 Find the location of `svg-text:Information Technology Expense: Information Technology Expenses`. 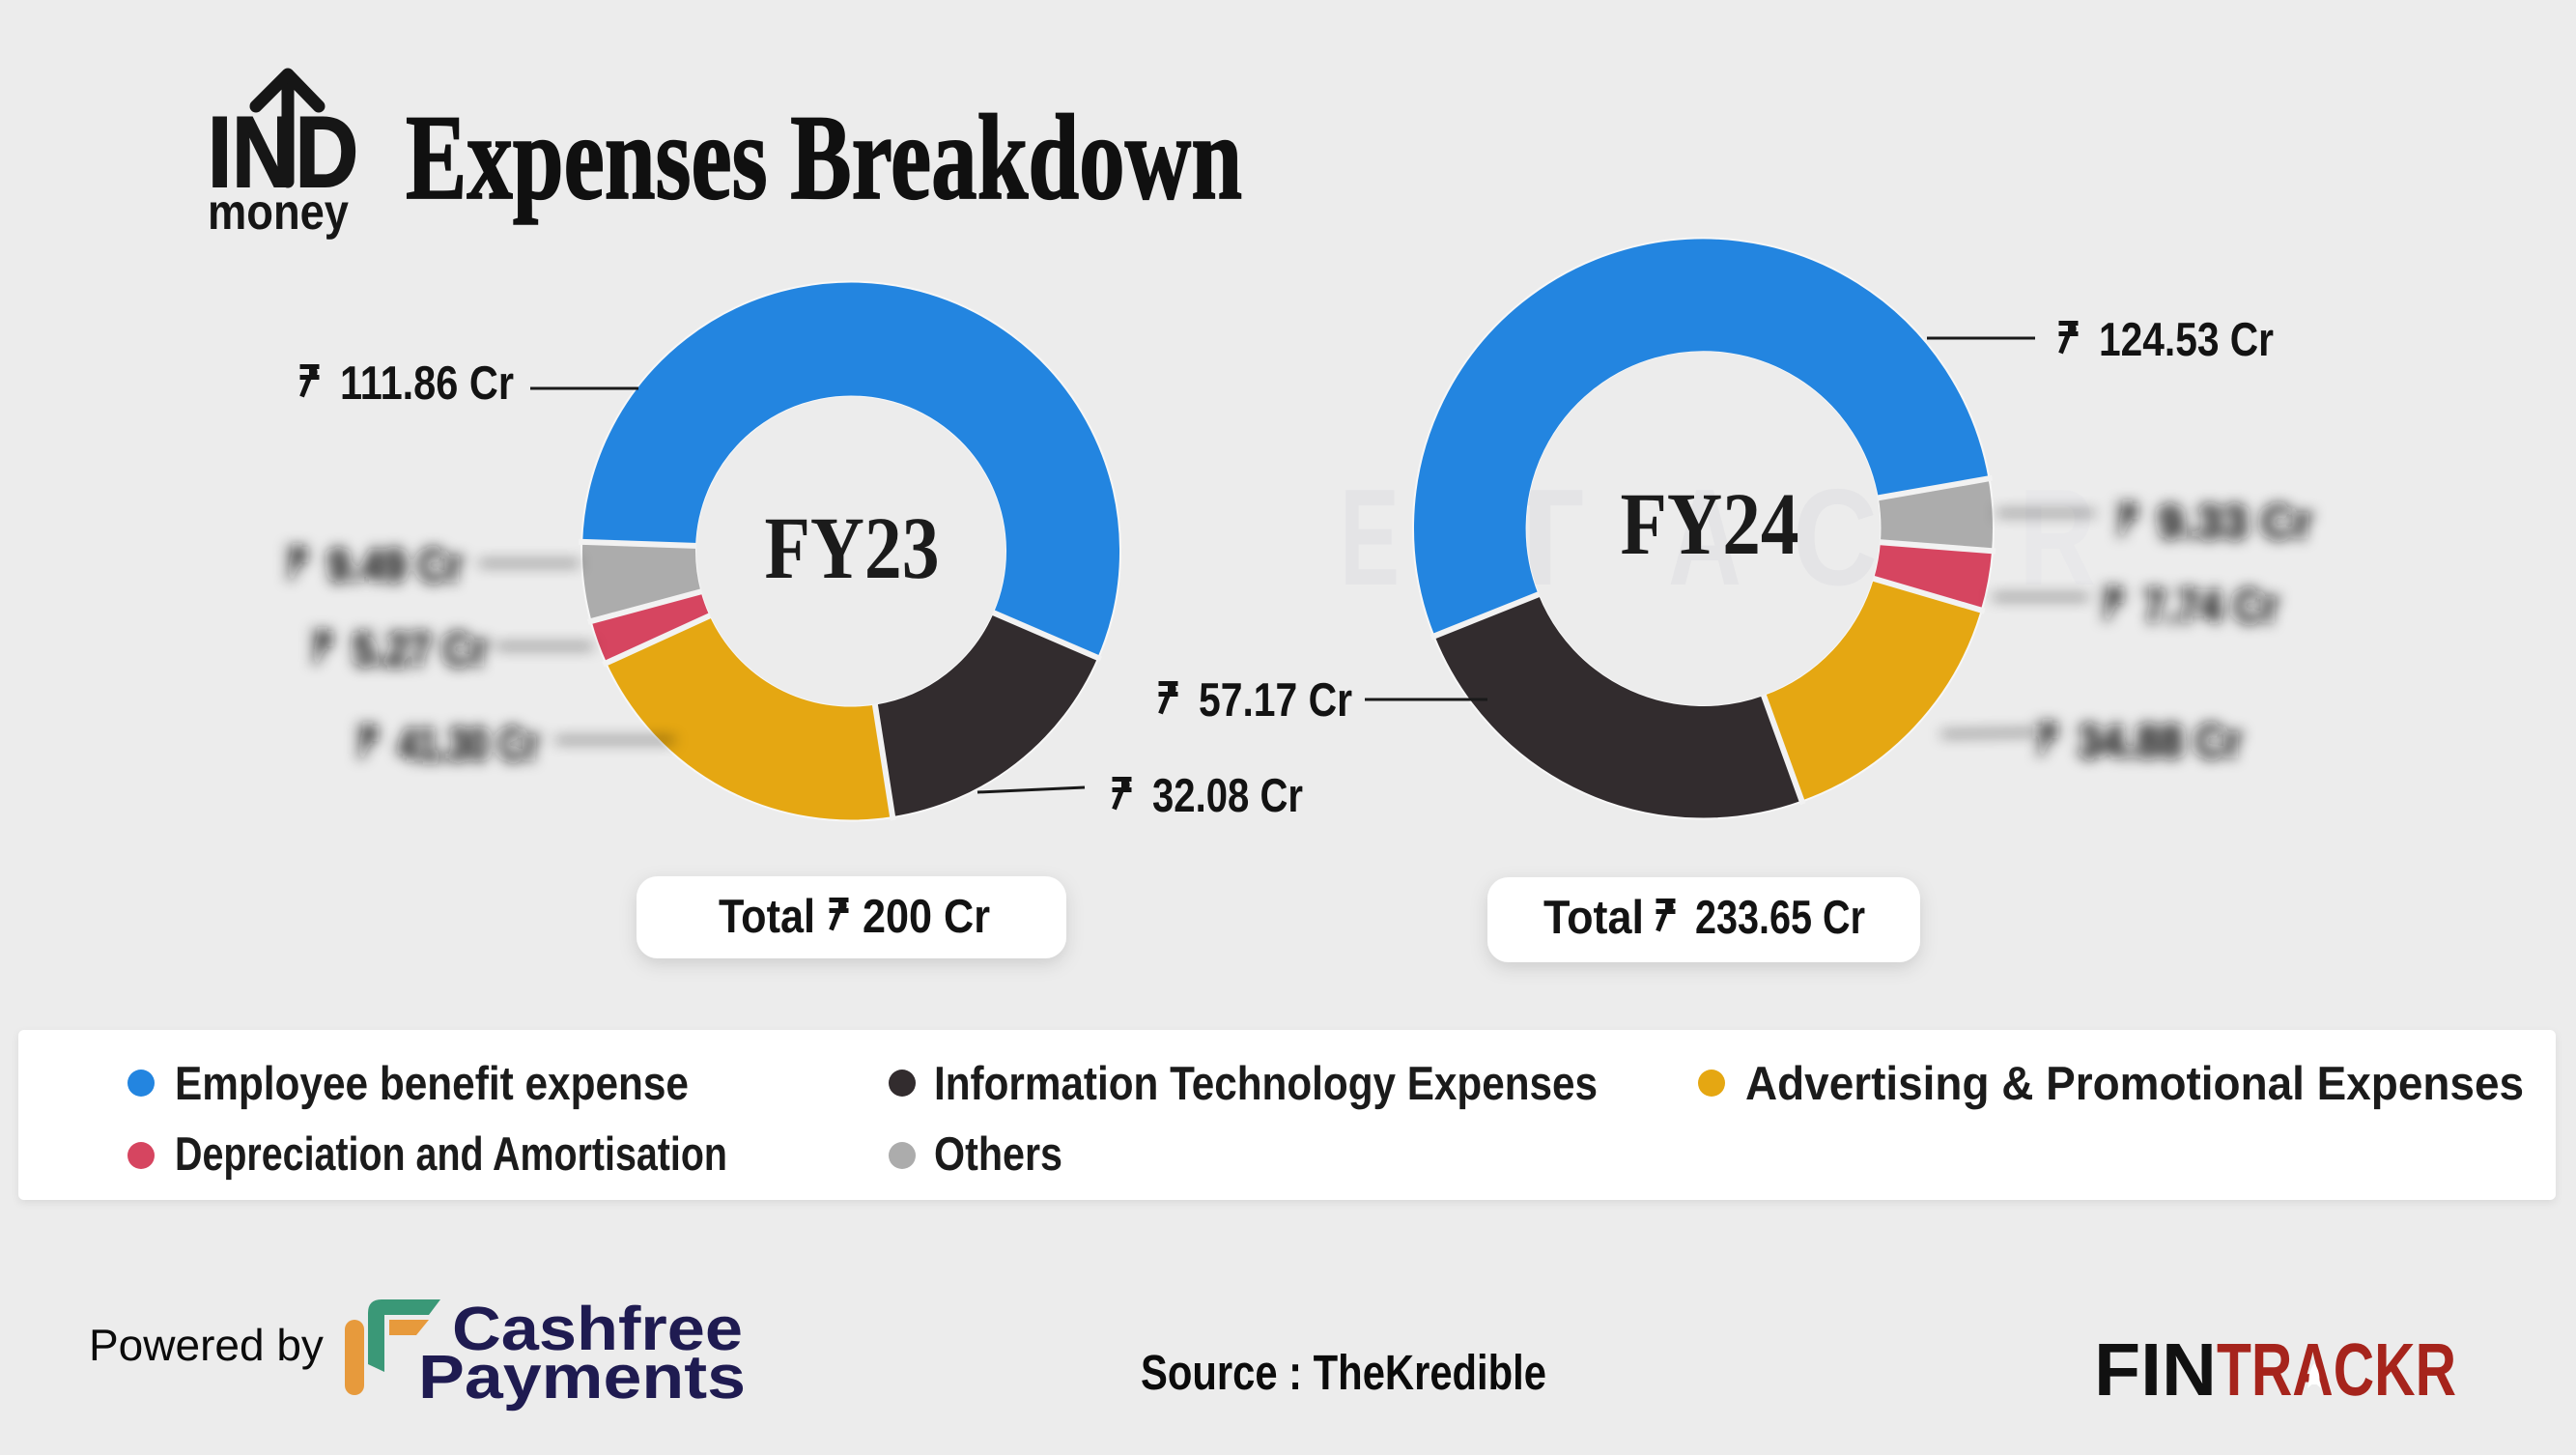

svg-text:Information Technology Expense: Information Technology Expenses is located at coordinates (1266, 1084).